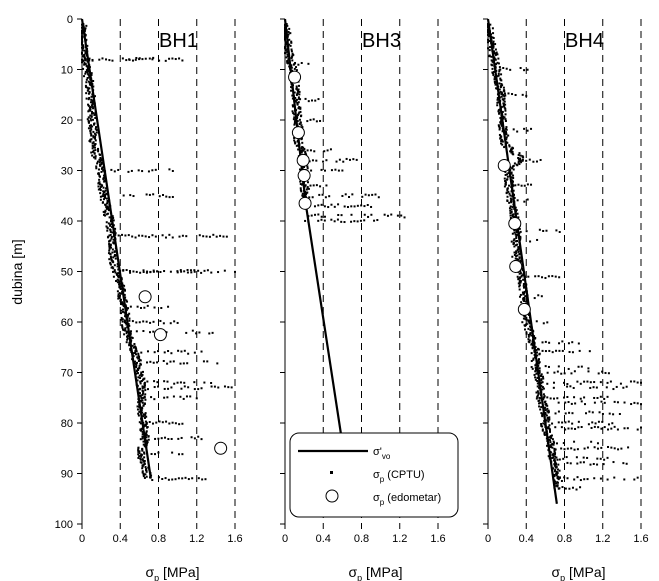 This screenshot has width=659, height=581. I want to click on y-tick-label: 20, so click(67, 121).